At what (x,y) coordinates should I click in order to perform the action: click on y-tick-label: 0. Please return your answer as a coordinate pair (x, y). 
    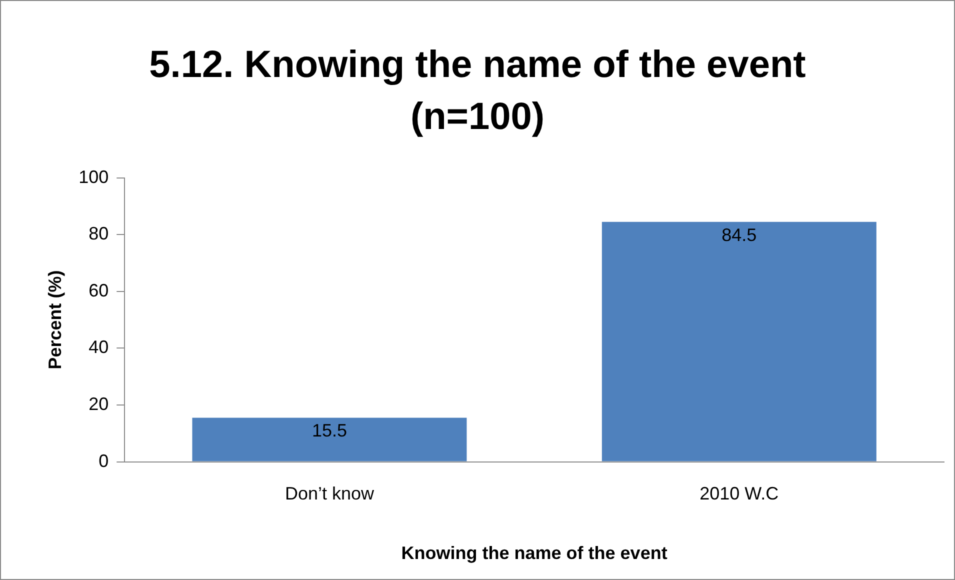
    Looking at the image, I should click on (103, 460).